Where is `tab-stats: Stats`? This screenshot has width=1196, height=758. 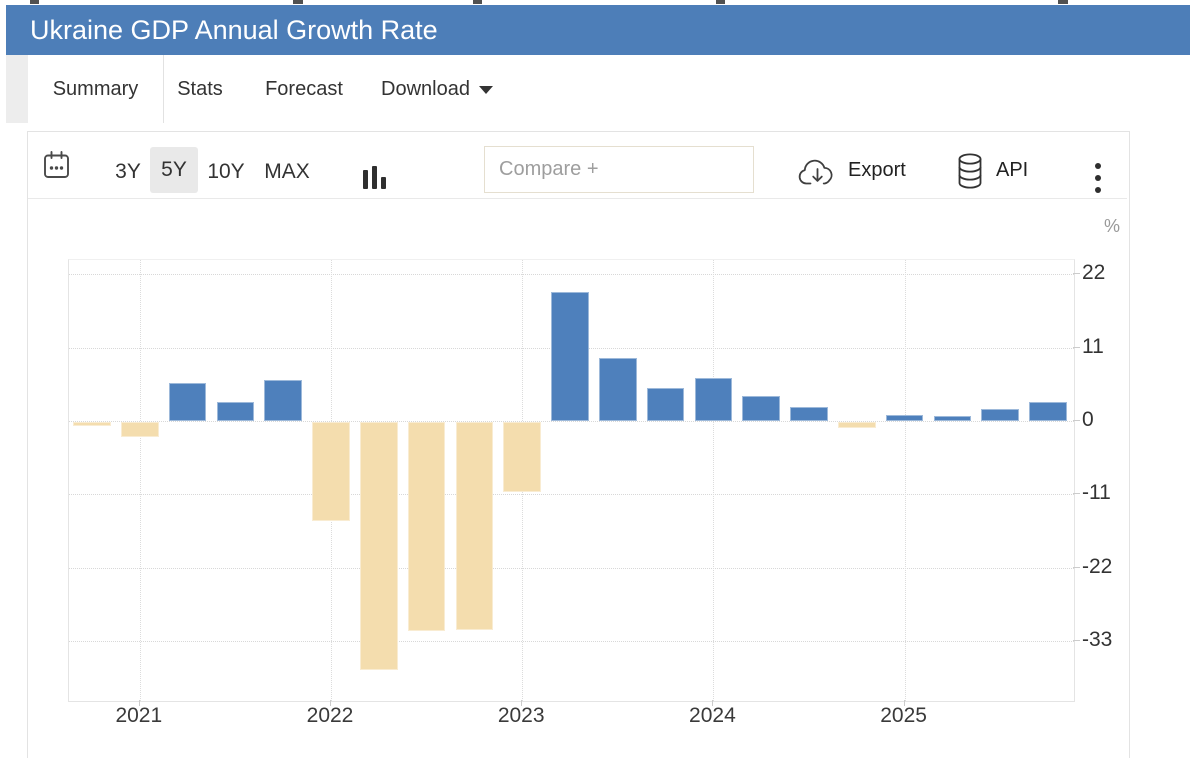 tab-stats: Stats is located at coordinates (200, 89).